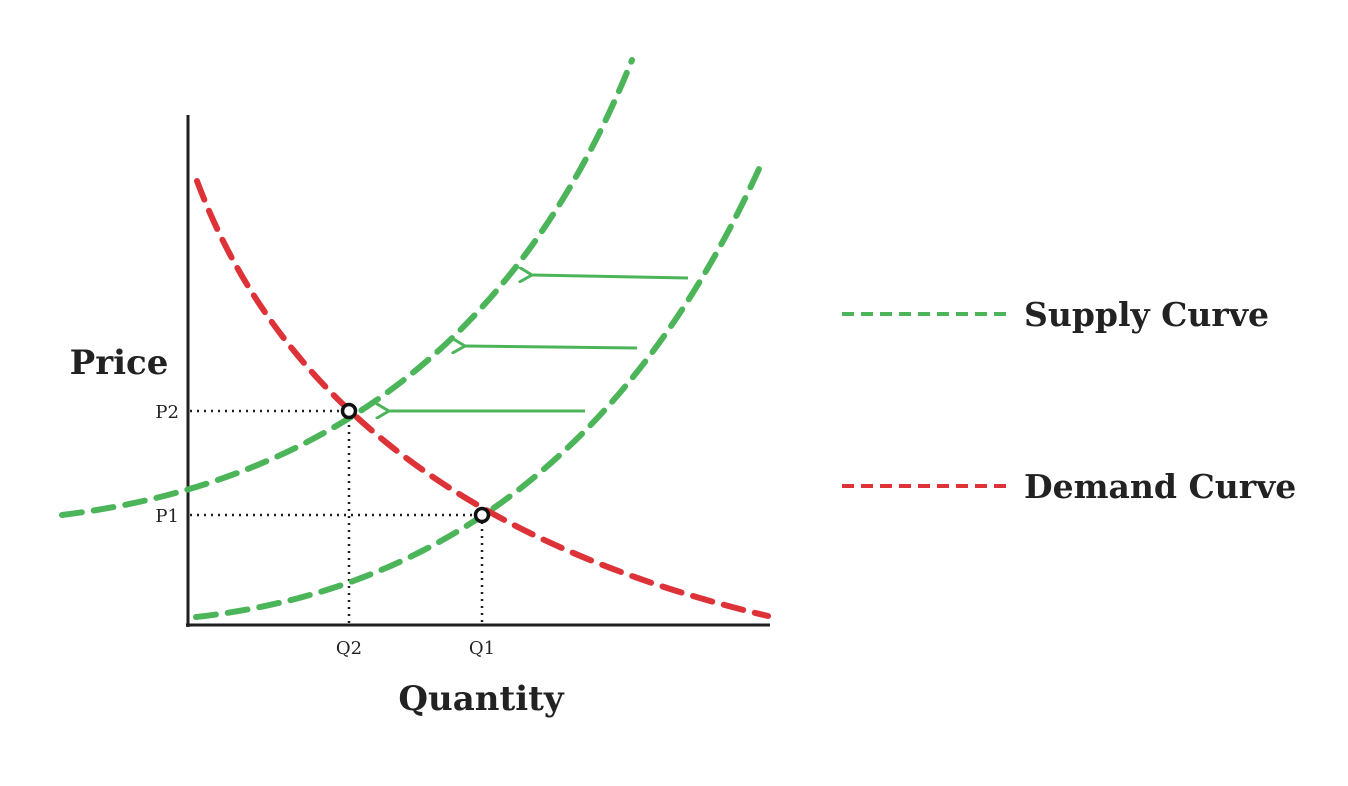 Image resolution: width=1348 pixels, height=786 pixels. What do you see at coordinates (167, 412) in the screenshot?
I see `price-level-p2: P2` at bounding box center [167, 412].